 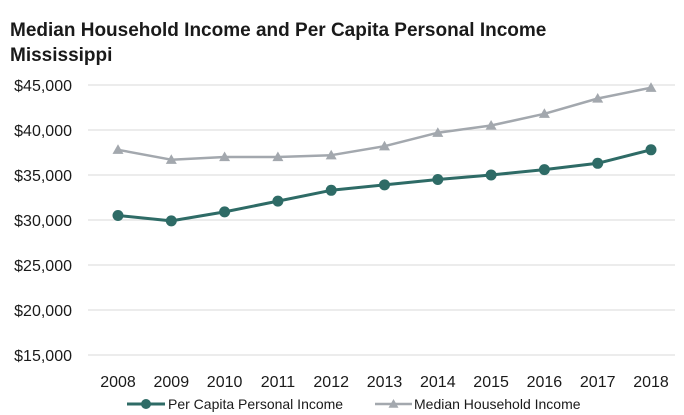 What do you see at coordinates (225, 382) in the screenshot?
I see `x-tick-label: 2010` at bounding box center [225, 382].